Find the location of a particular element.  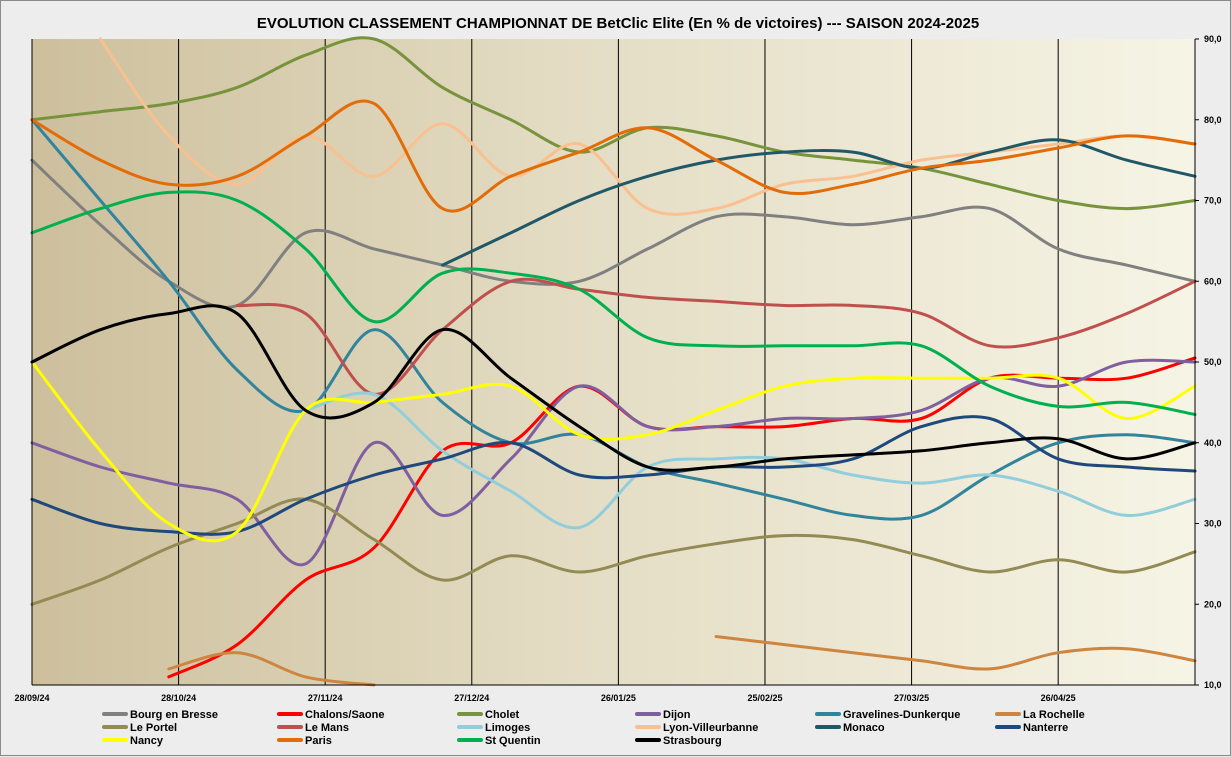

legend-item-st-quentin: St Quentin is located at coordinates (499, 741).